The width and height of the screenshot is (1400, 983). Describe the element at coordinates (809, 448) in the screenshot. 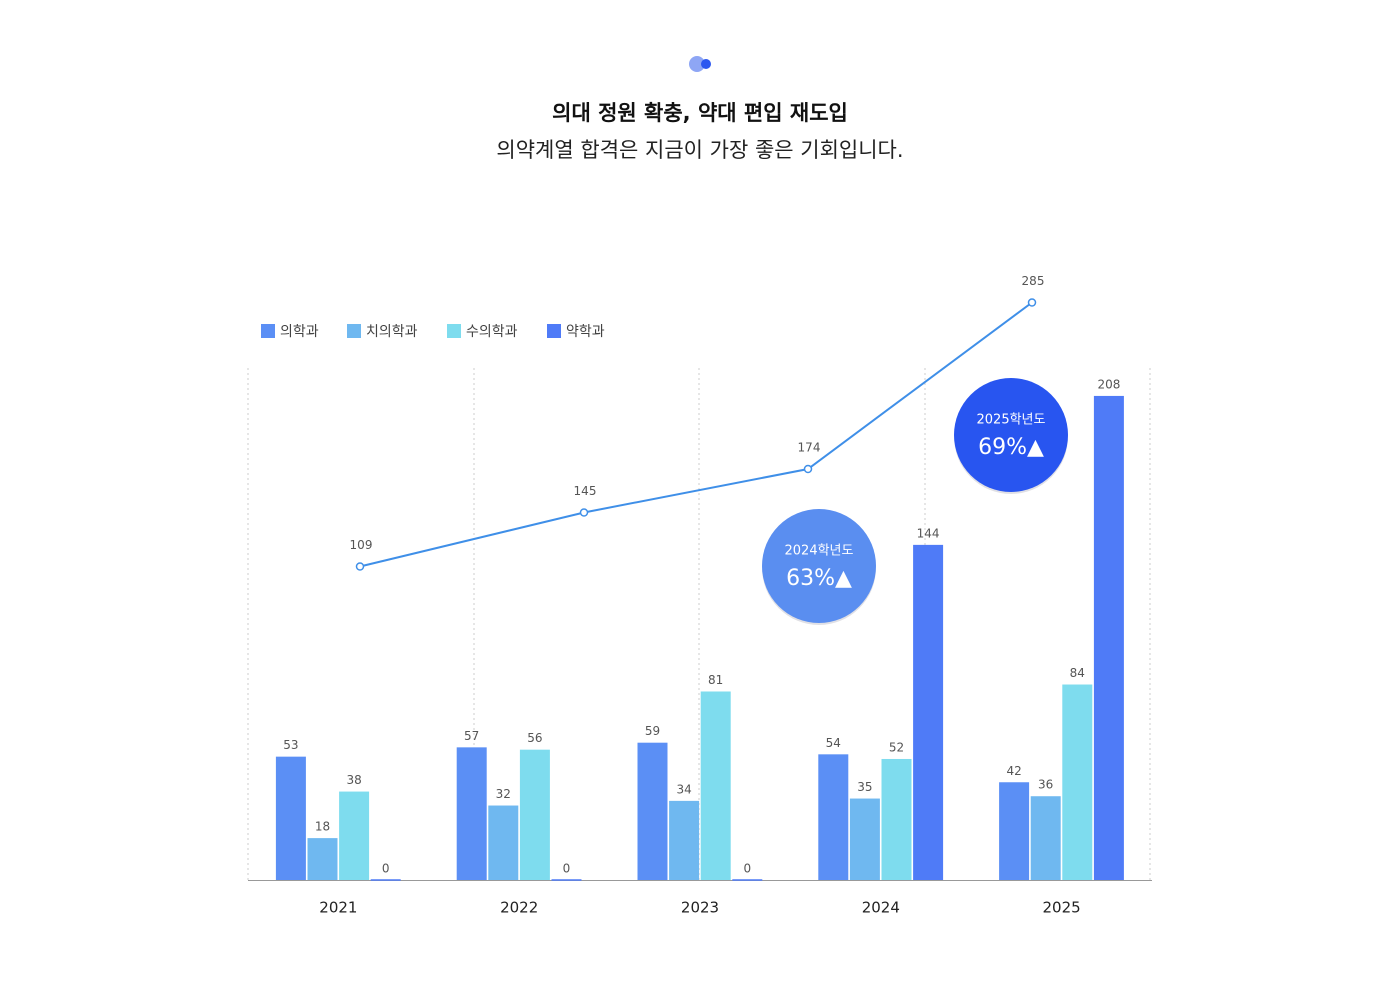

I see `data-label: 174` at that location.